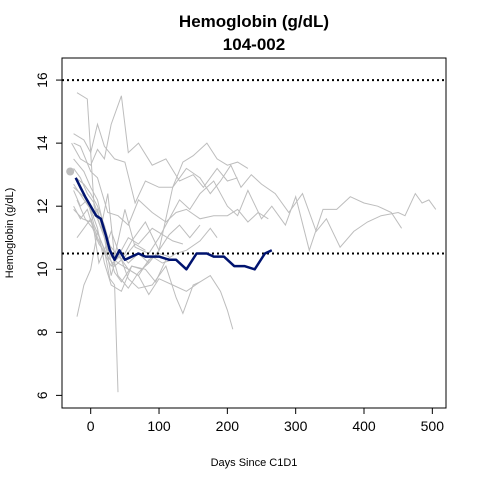 The height and width of the screenshot is (485, 480). Describe the element at coordinates (42, 143) in the screenshot. I see `y-tick-label: 14` at that location.